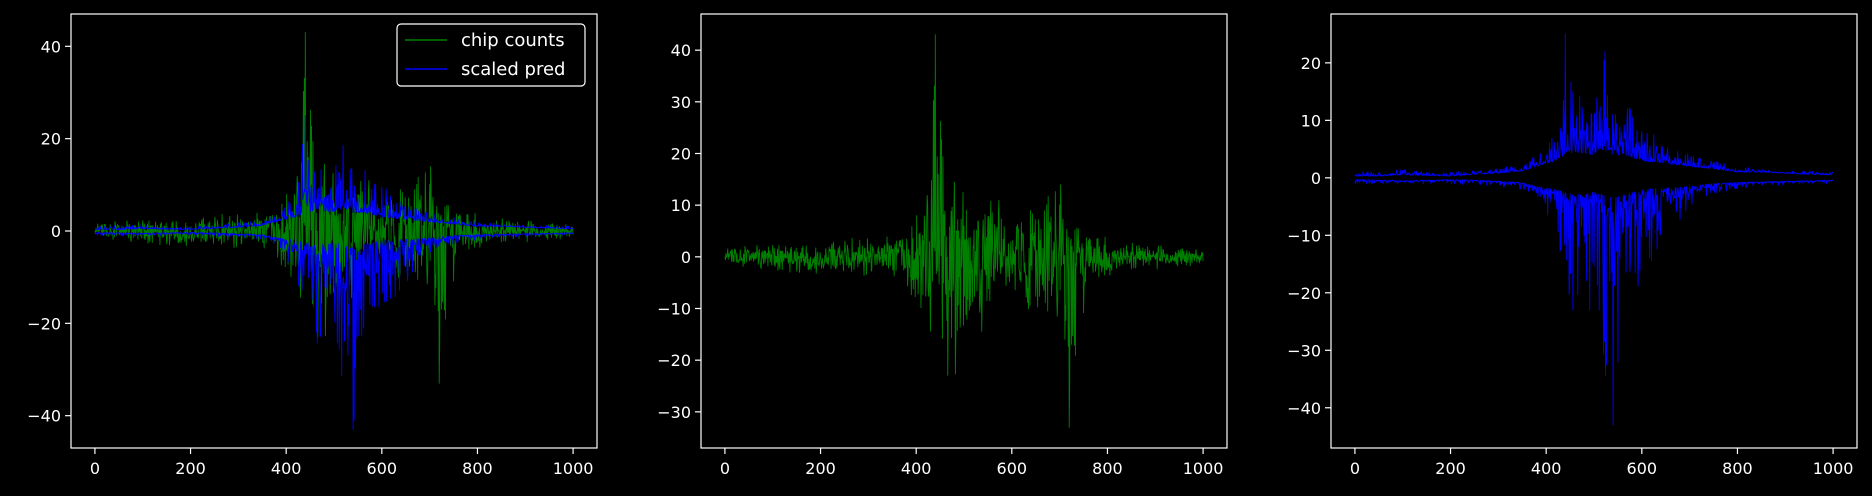  I want to click on y-tick-label: 30, so click(681, 102).